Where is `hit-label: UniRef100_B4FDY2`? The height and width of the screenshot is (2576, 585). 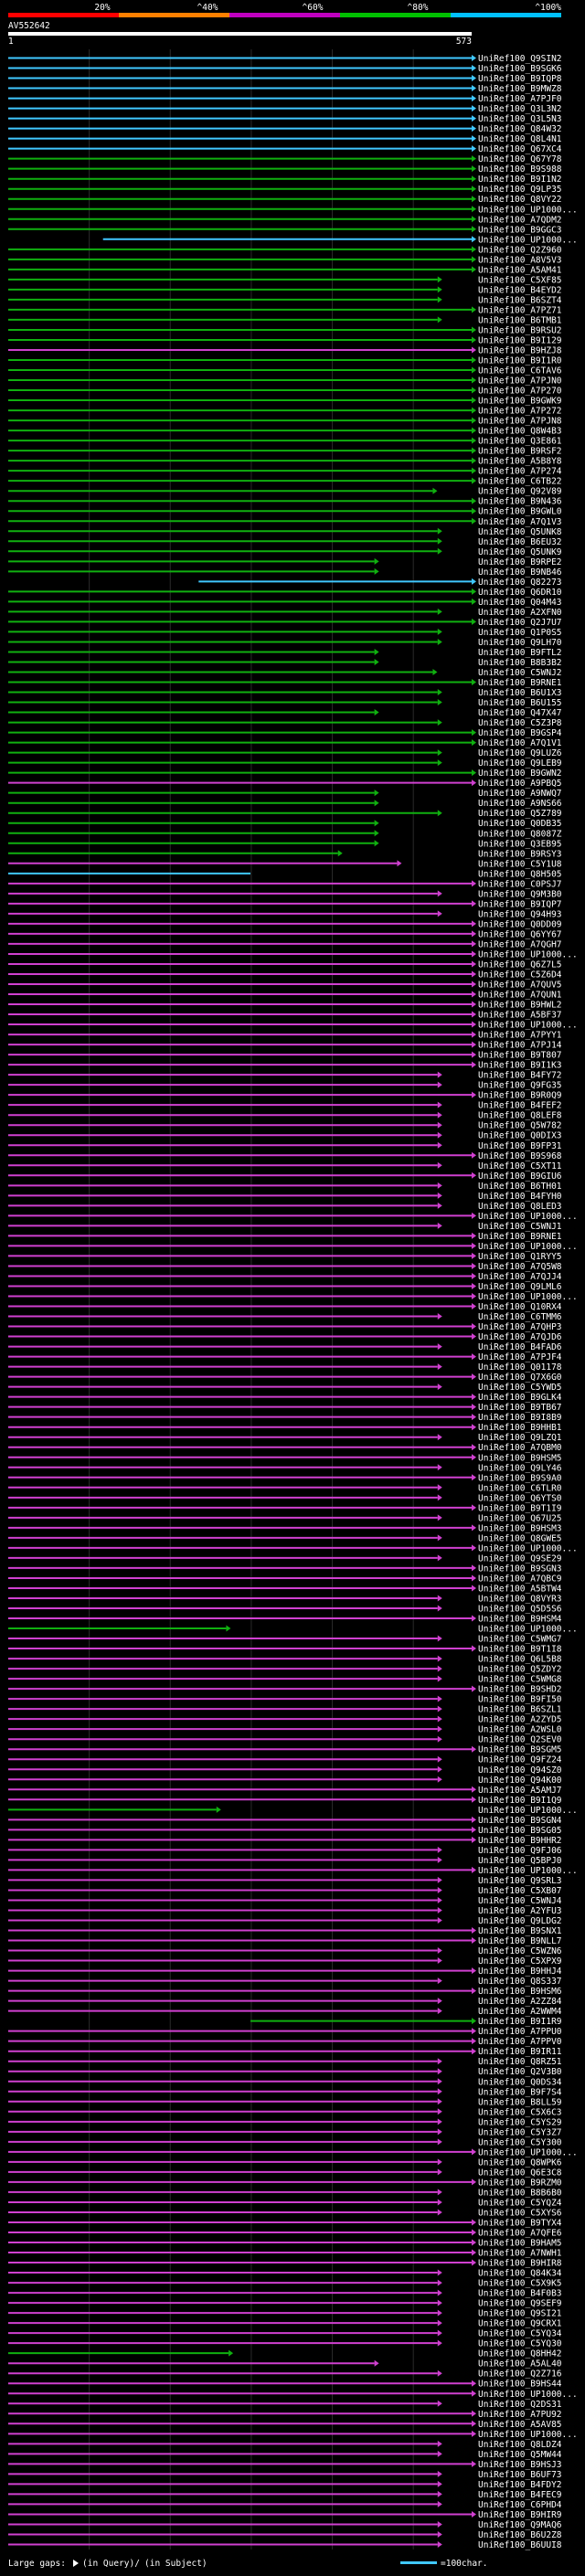 hit-label: UniRef100_B4FDY2 is located at coordinates (520, 2485).